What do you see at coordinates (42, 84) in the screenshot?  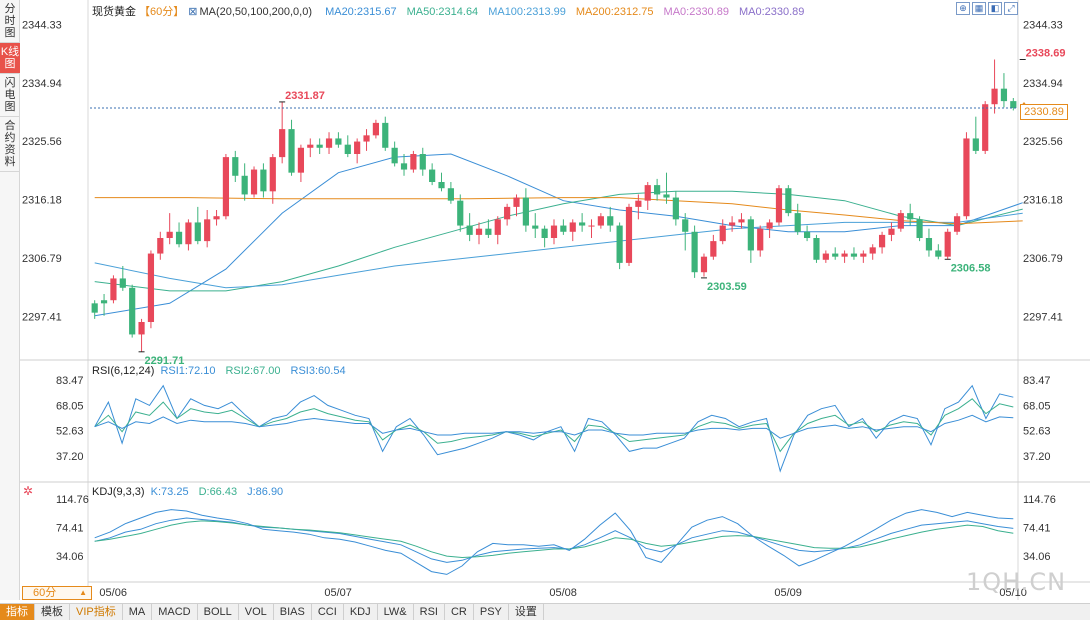 I see `price-tick-left: 2334.94` at bounding box center [42, 84].